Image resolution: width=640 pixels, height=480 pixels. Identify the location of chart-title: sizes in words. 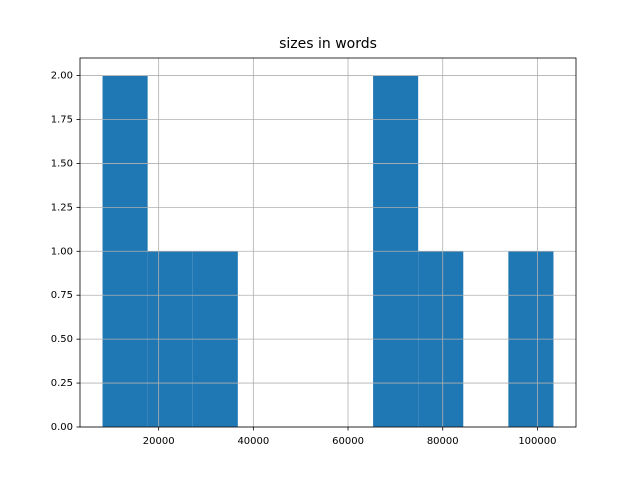
(328, 44).